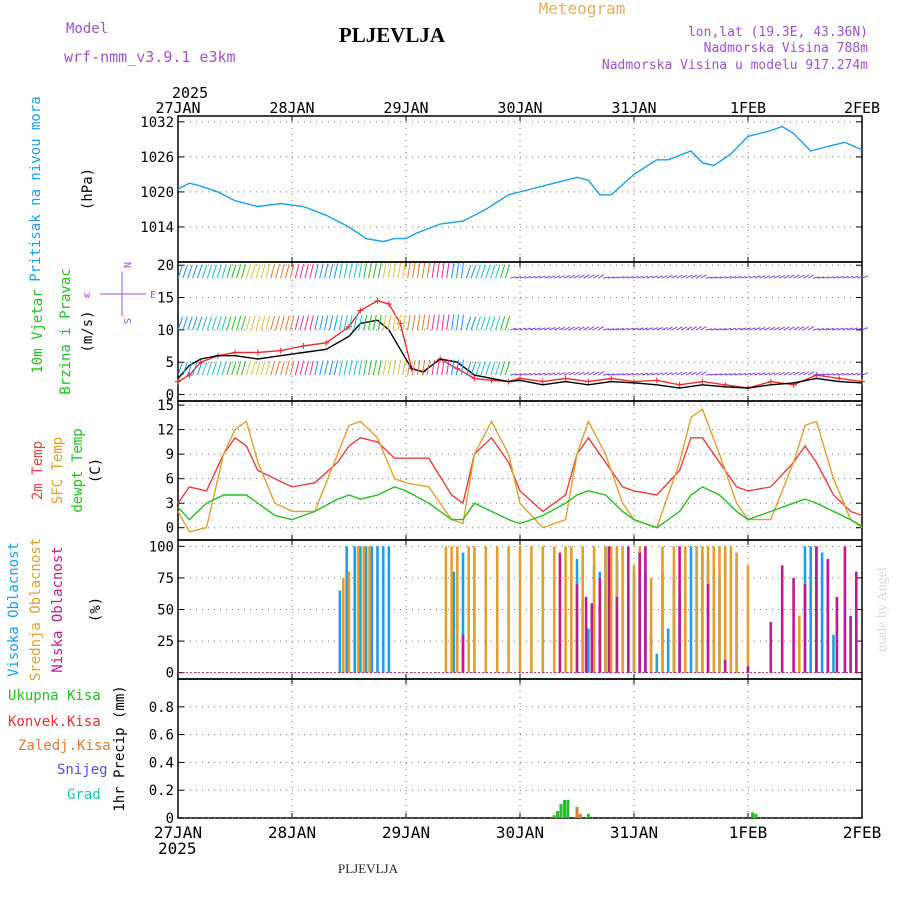 This screenshot has width=900, height=900. Describe the element at coordinates (520, 748) in the screenshot. I see `panel-frame-precip` at that location.